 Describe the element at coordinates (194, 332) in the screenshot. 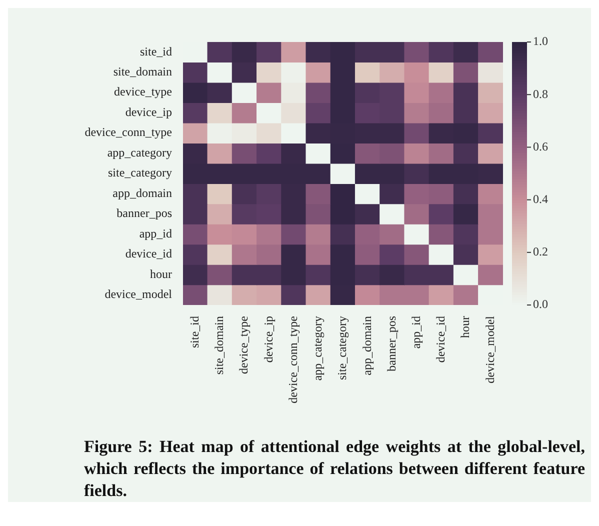

I see `x-tick-label: site_id` at that location.